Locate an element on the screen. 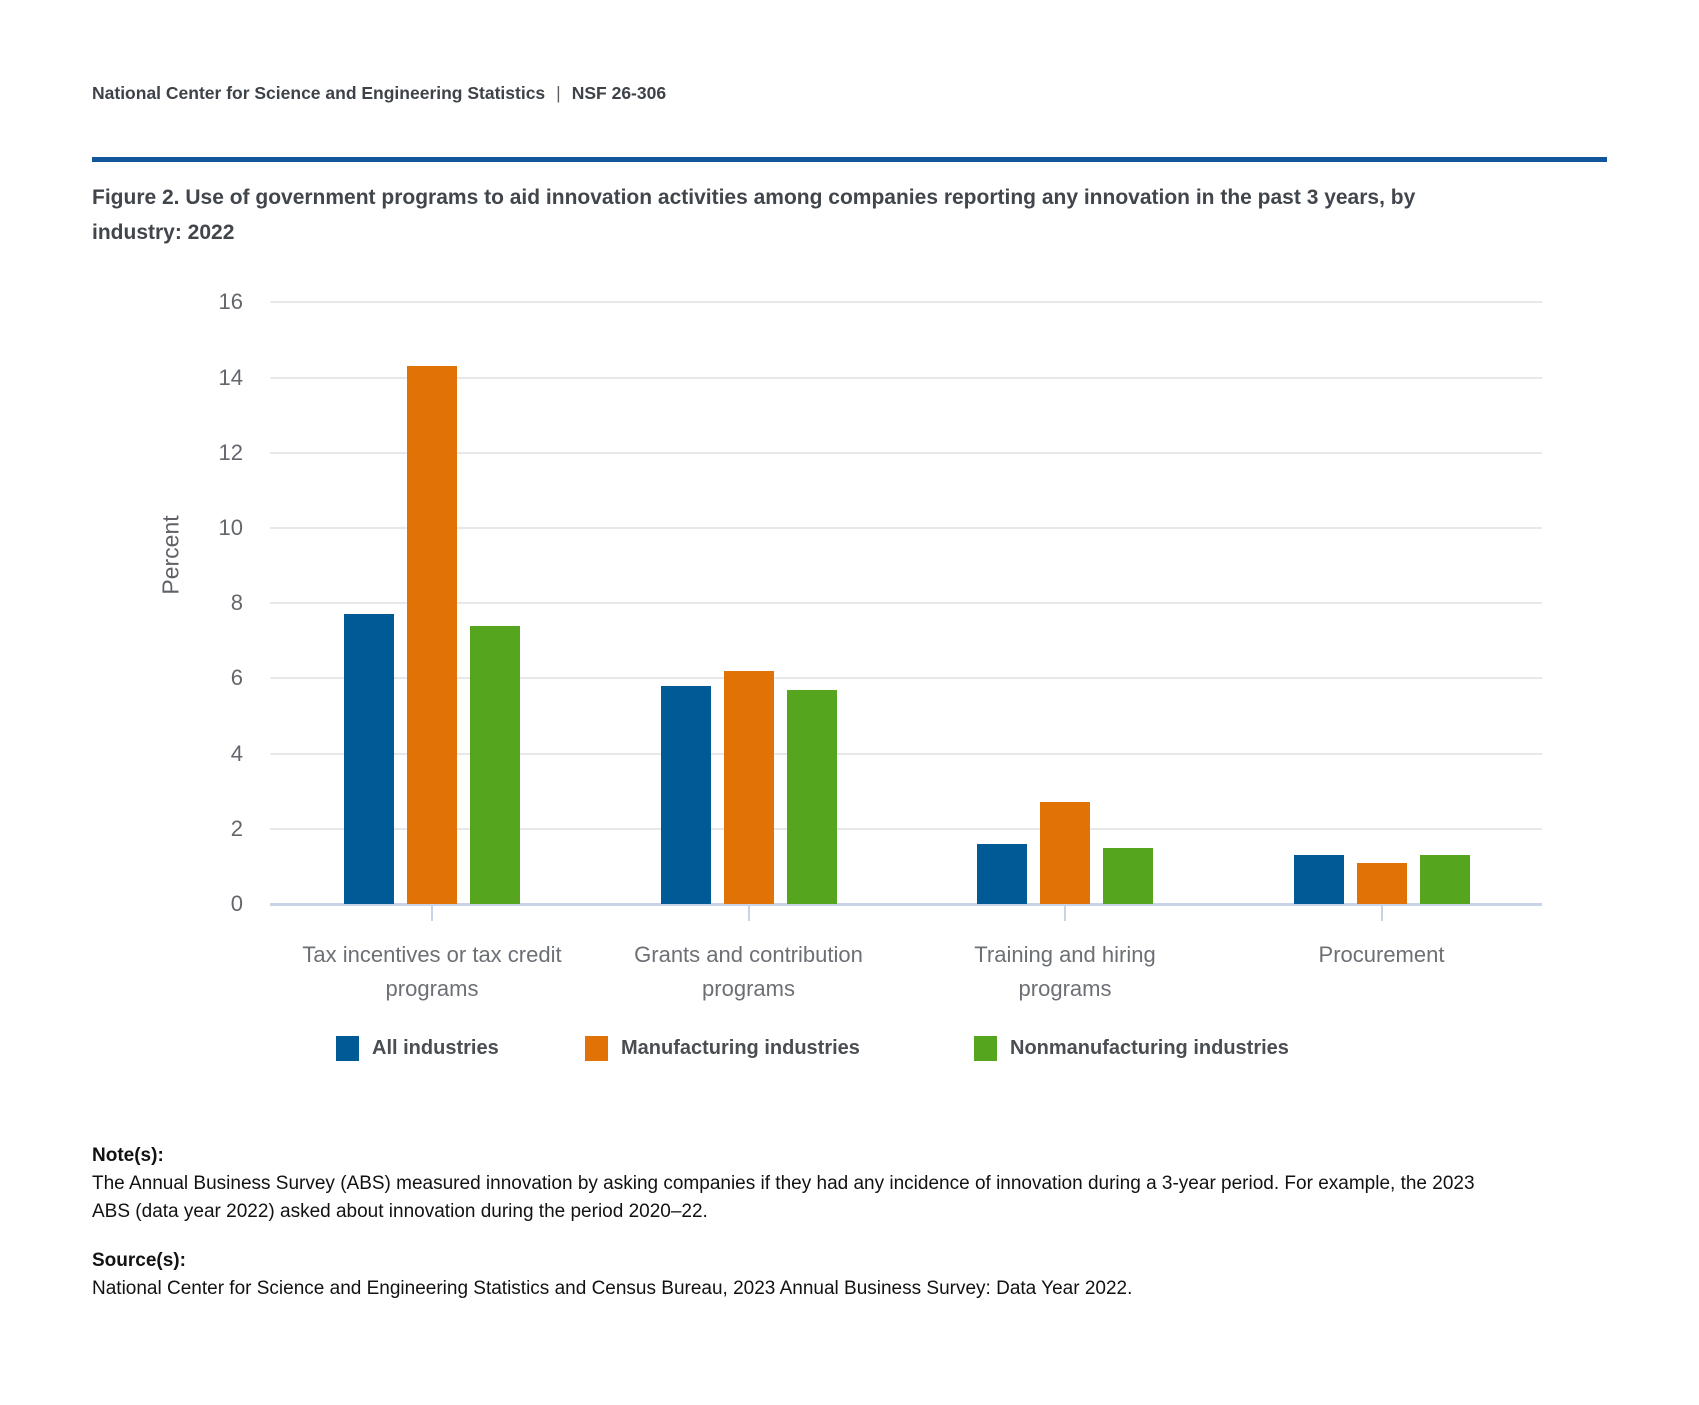  legend-label: All industries is located at coordinates (435, 1048).